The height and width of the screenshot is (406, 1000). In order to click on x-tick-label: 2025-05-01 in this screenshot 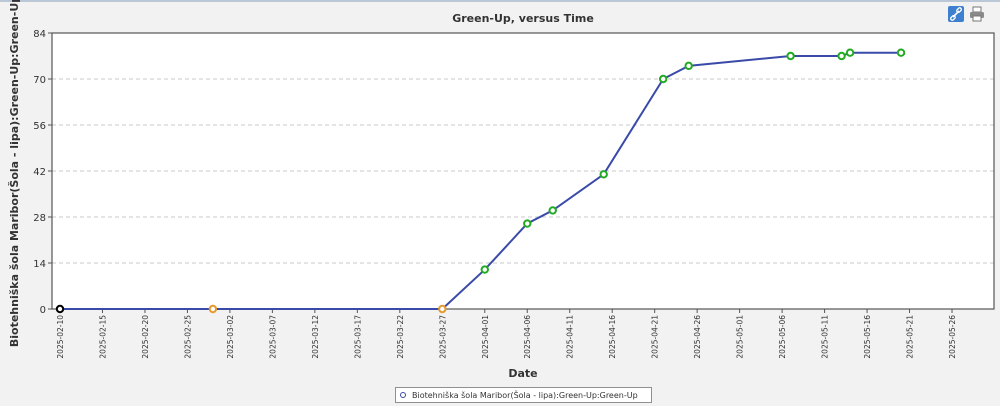, I will do `click(740, 337)`.